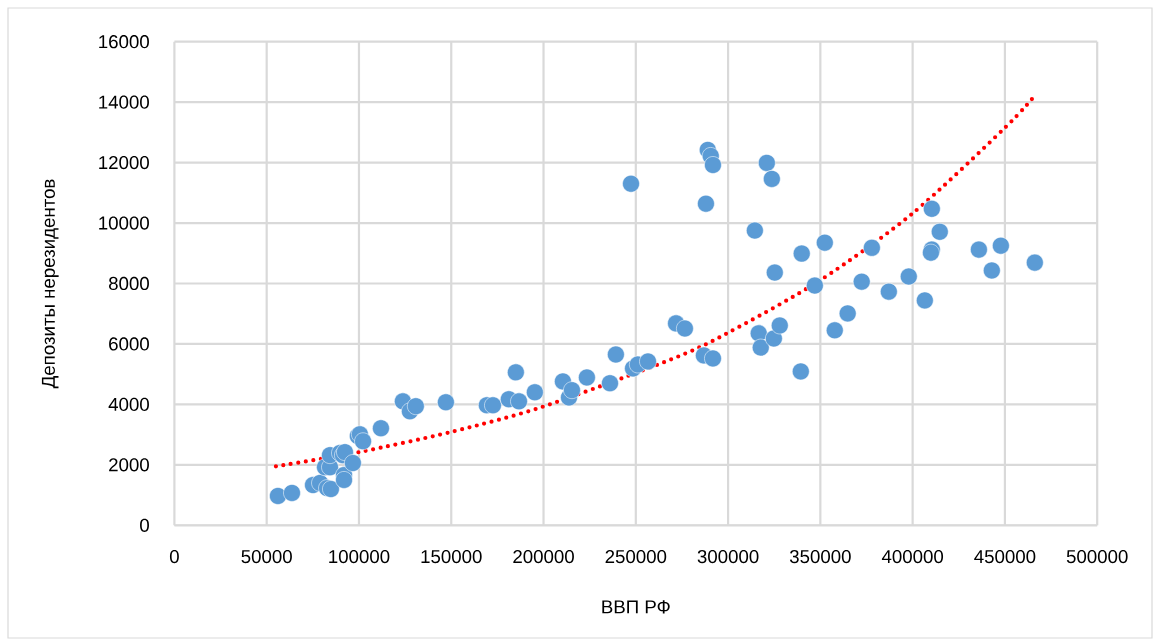 This screenshot has height=641, width=1155. I want to click on x-tick-label: 450000, so click(1005, 556).